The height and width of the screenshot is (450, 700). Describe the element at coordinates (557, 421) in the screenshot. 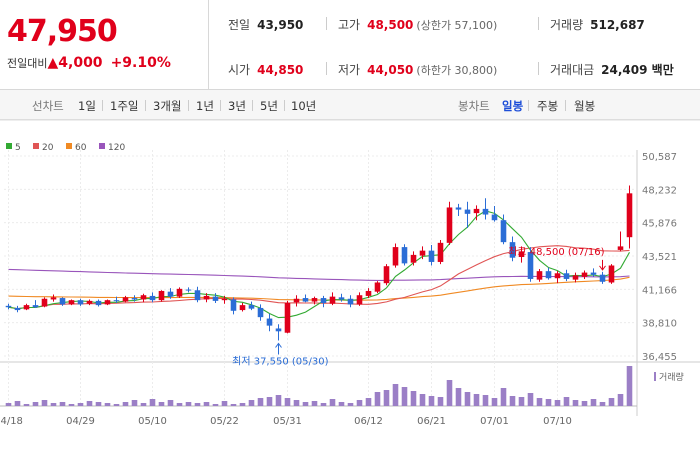

I see `date-tick-label: 07/10` at that location.